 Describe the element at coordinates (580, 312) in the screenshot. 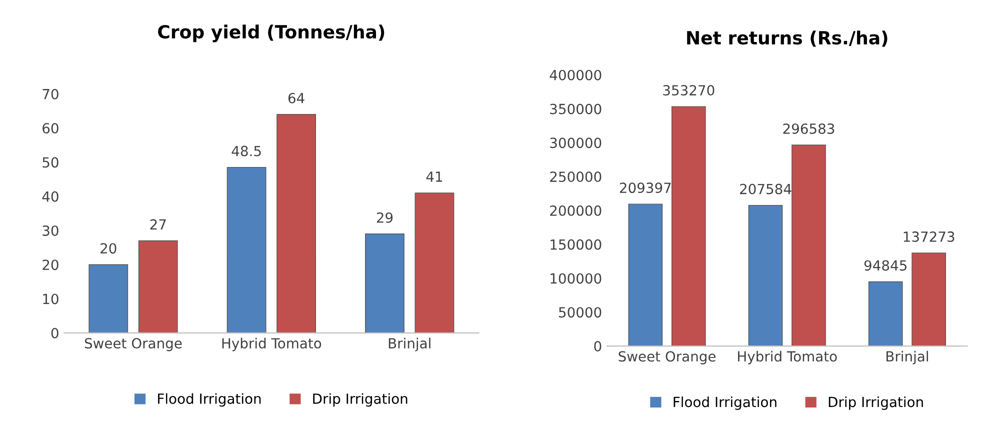

I see `y-tick-label: 50000` at that location.